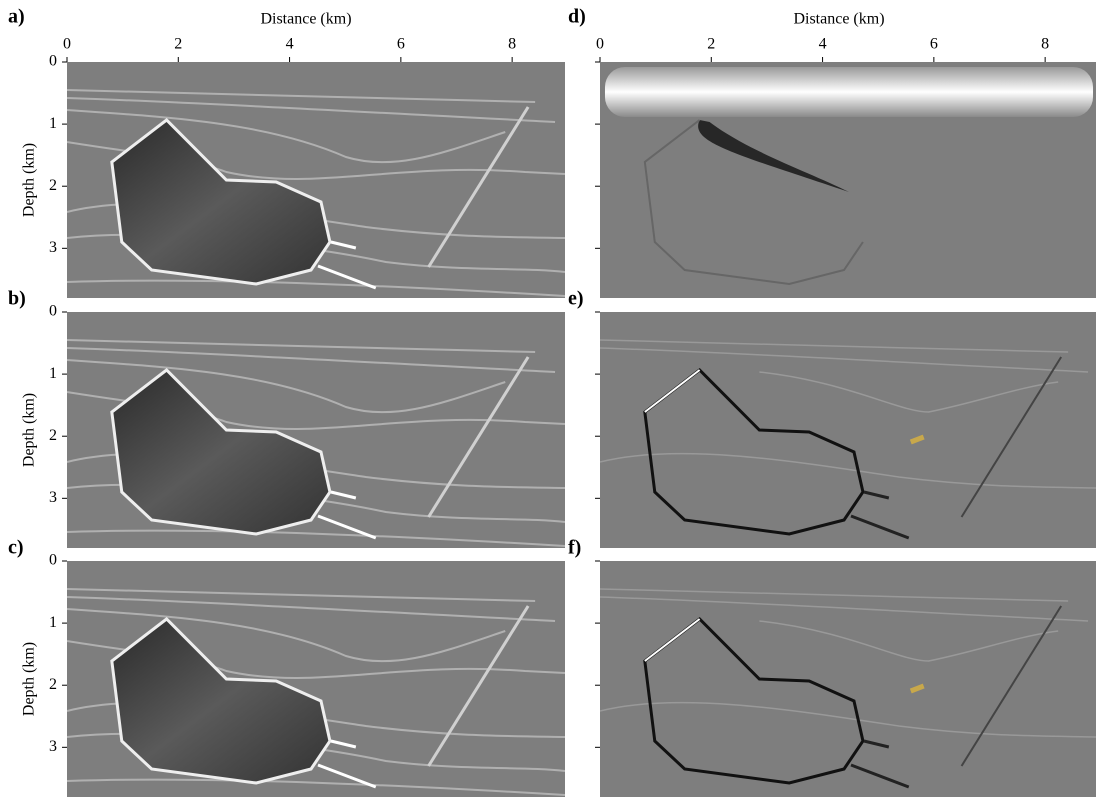  Describe the element at coordinates (576, 299) in the screenshot. I see `panel-label: e)` at that location.